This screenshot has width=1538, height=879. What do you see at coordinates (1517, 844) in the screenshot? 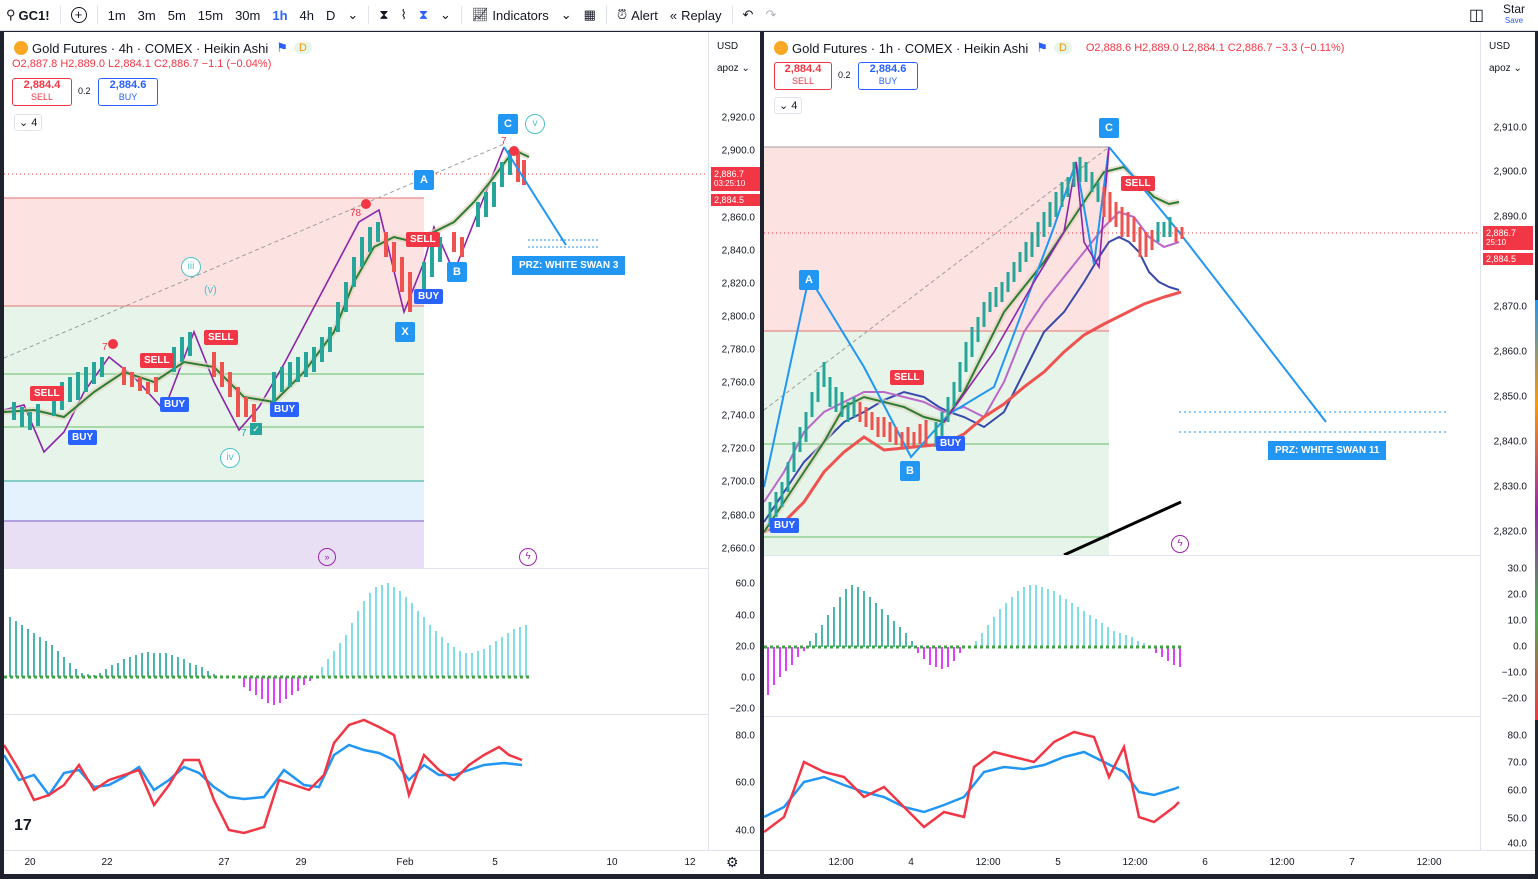
I see `right-rsi-tick: 40.0` at bounding box center [1517, 844].